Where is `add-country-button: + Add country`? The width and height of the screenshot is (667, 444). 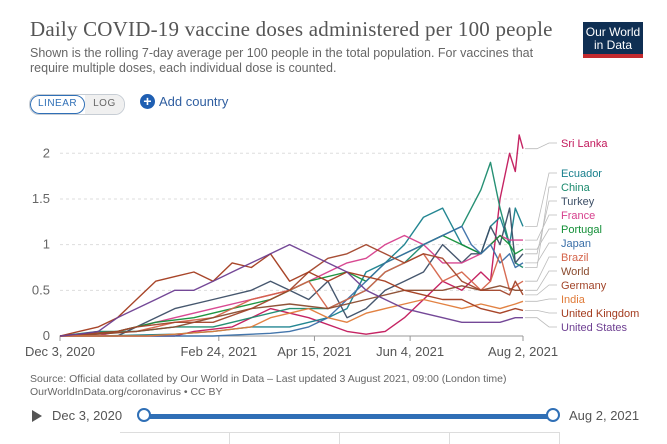 add-country-button: + Add country is located at coordinates (184, 101).